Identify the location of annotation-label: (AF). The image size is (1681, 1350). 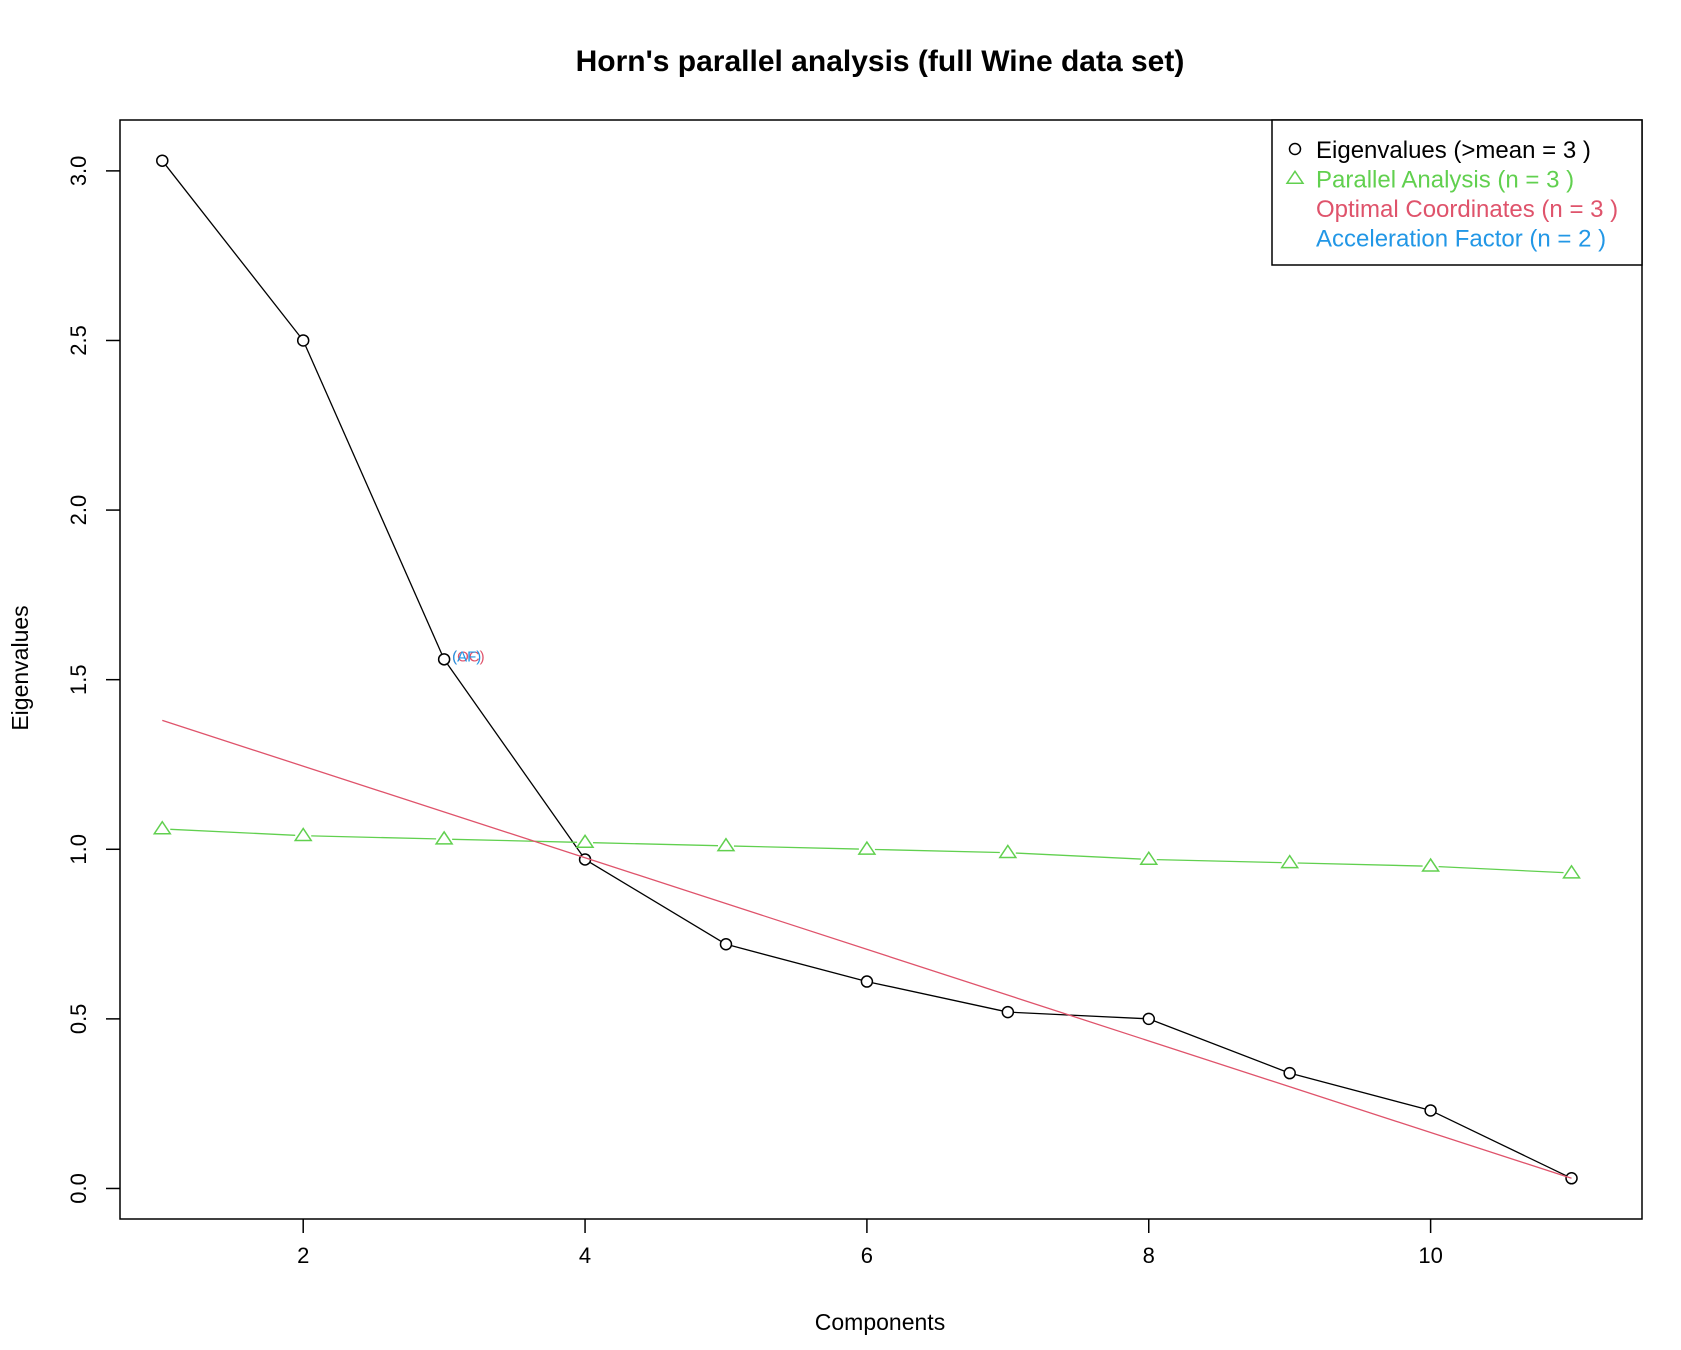
(466, 656).